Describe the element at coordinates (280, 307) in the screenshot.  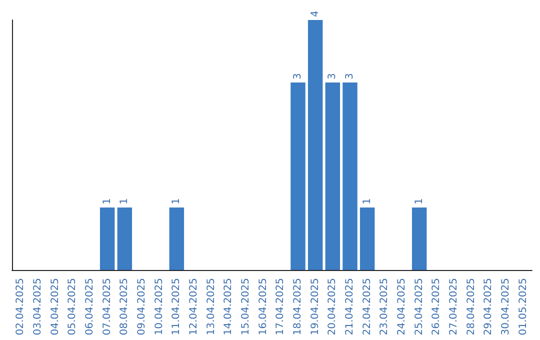
I see `x-tick-label: 17.04.2025` at that location.